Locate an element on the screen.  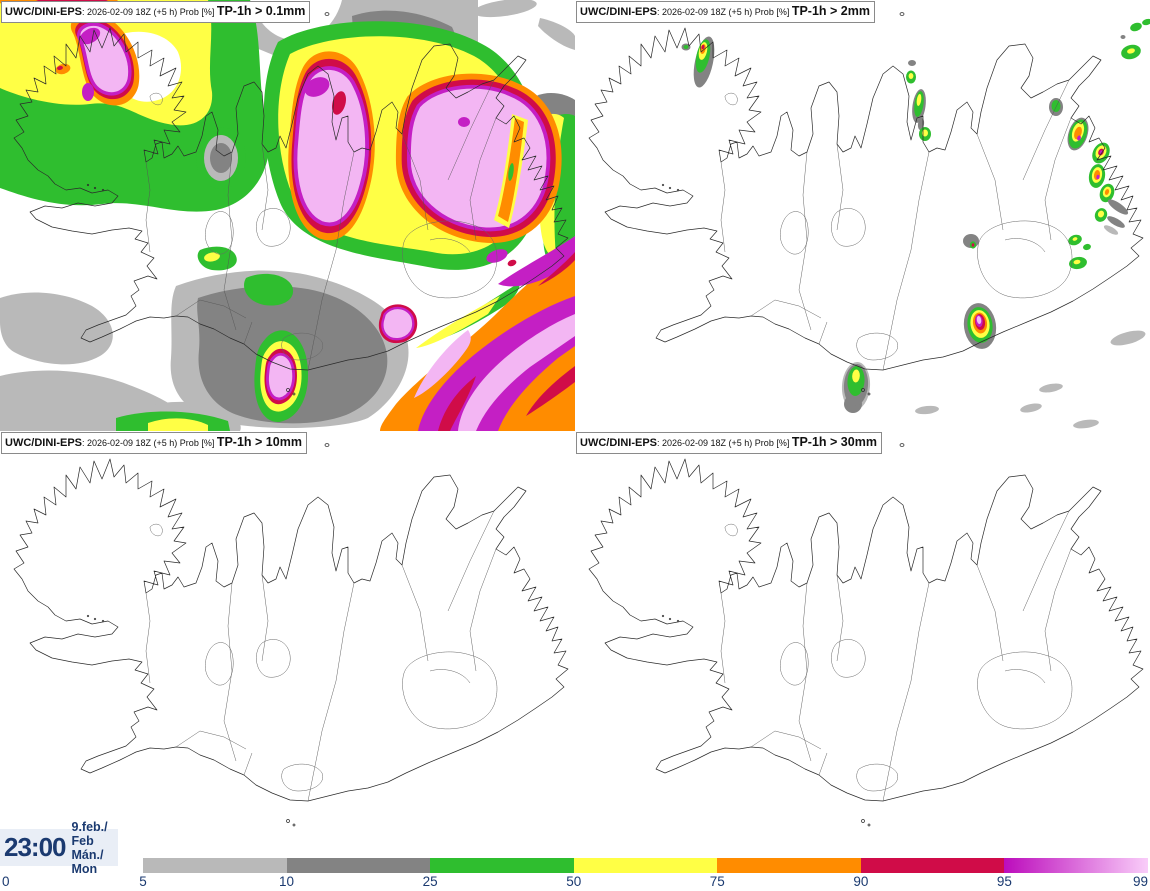
threshold-label: TP-1h > 0.1mm is located at coordinates (261, 11).